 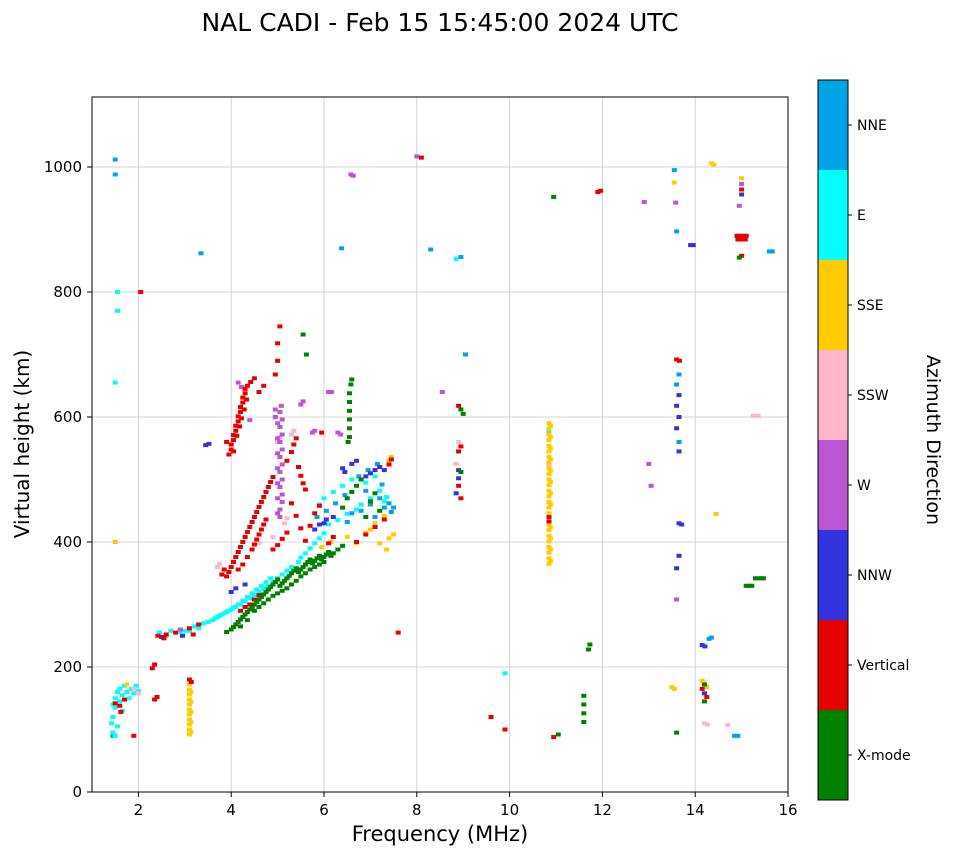 I want to click on y-tick-label: 400, so click(x=67, y=542).